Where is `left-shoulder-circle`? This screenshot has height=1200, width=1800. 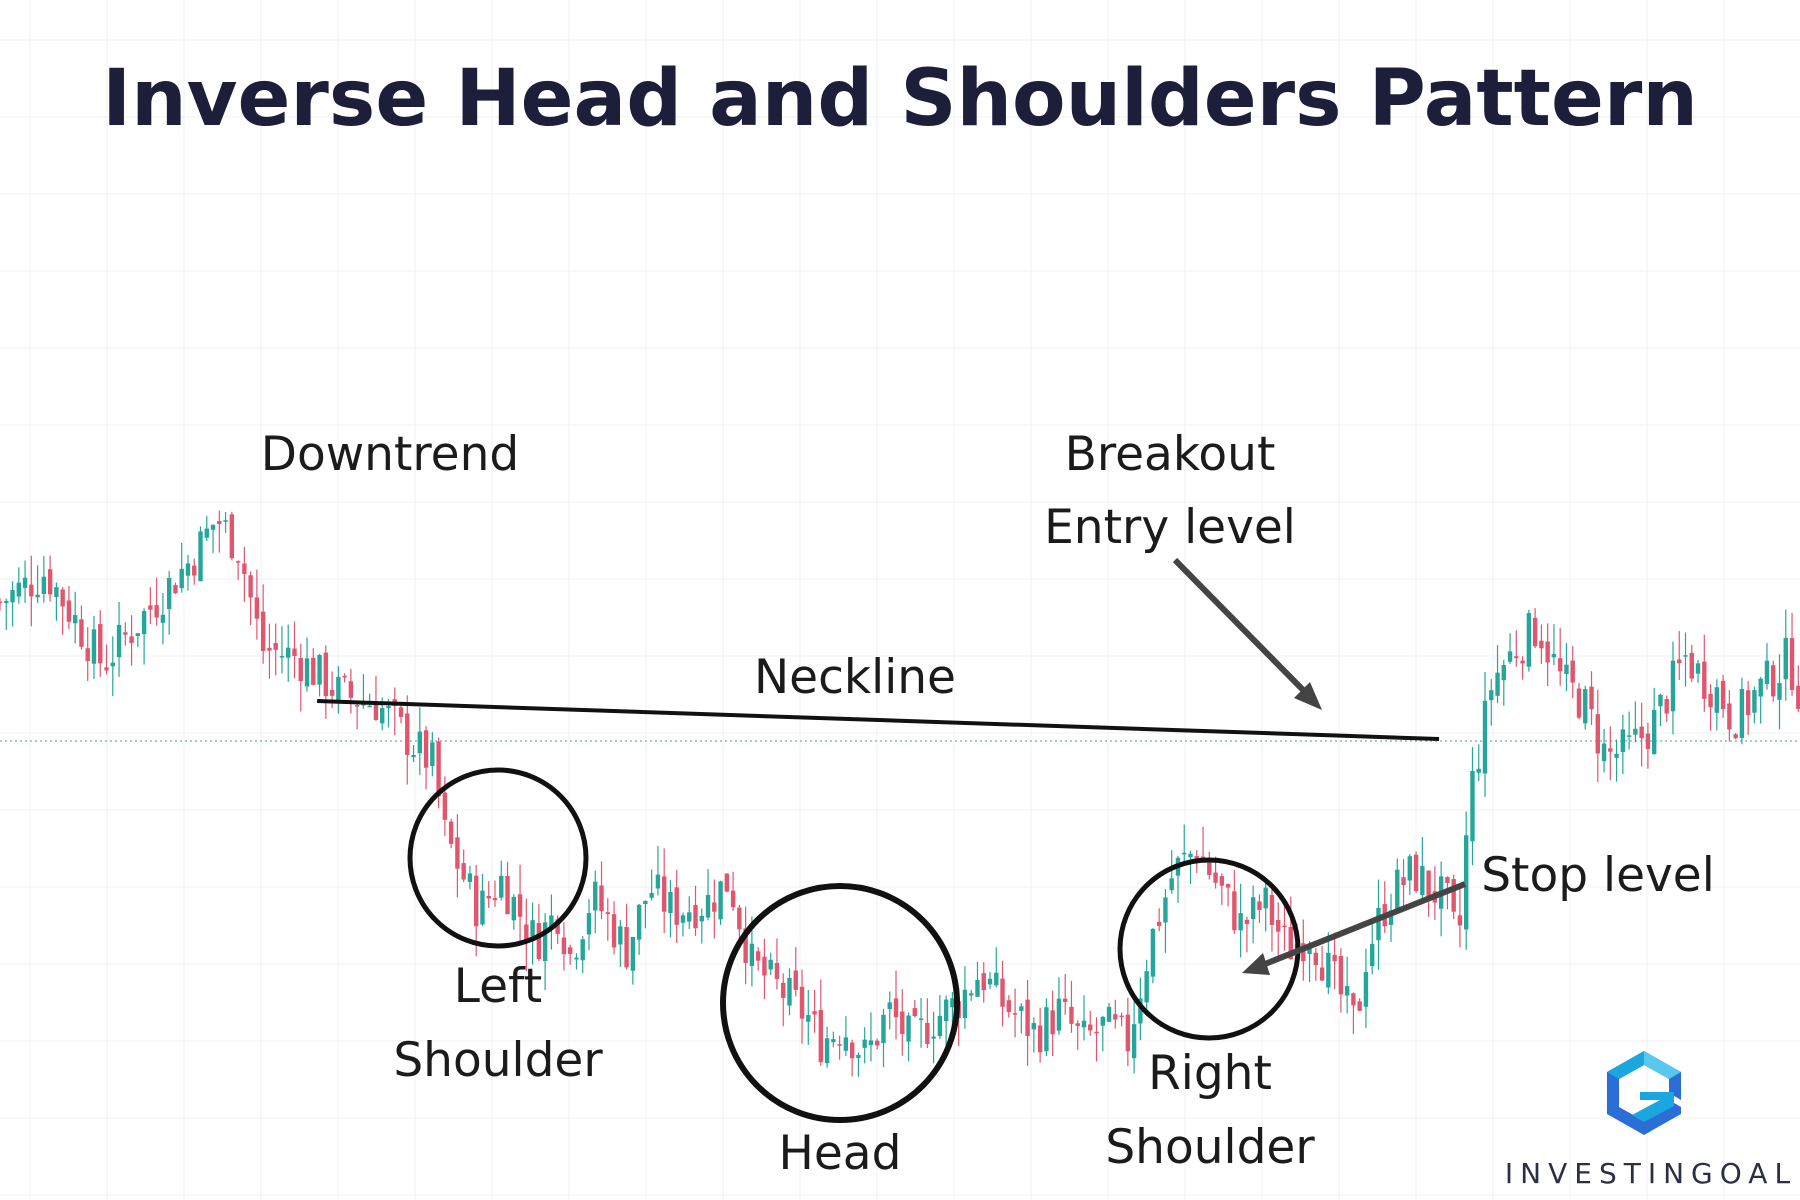
left-shoulder-circle is located at coordinates (498, 858).